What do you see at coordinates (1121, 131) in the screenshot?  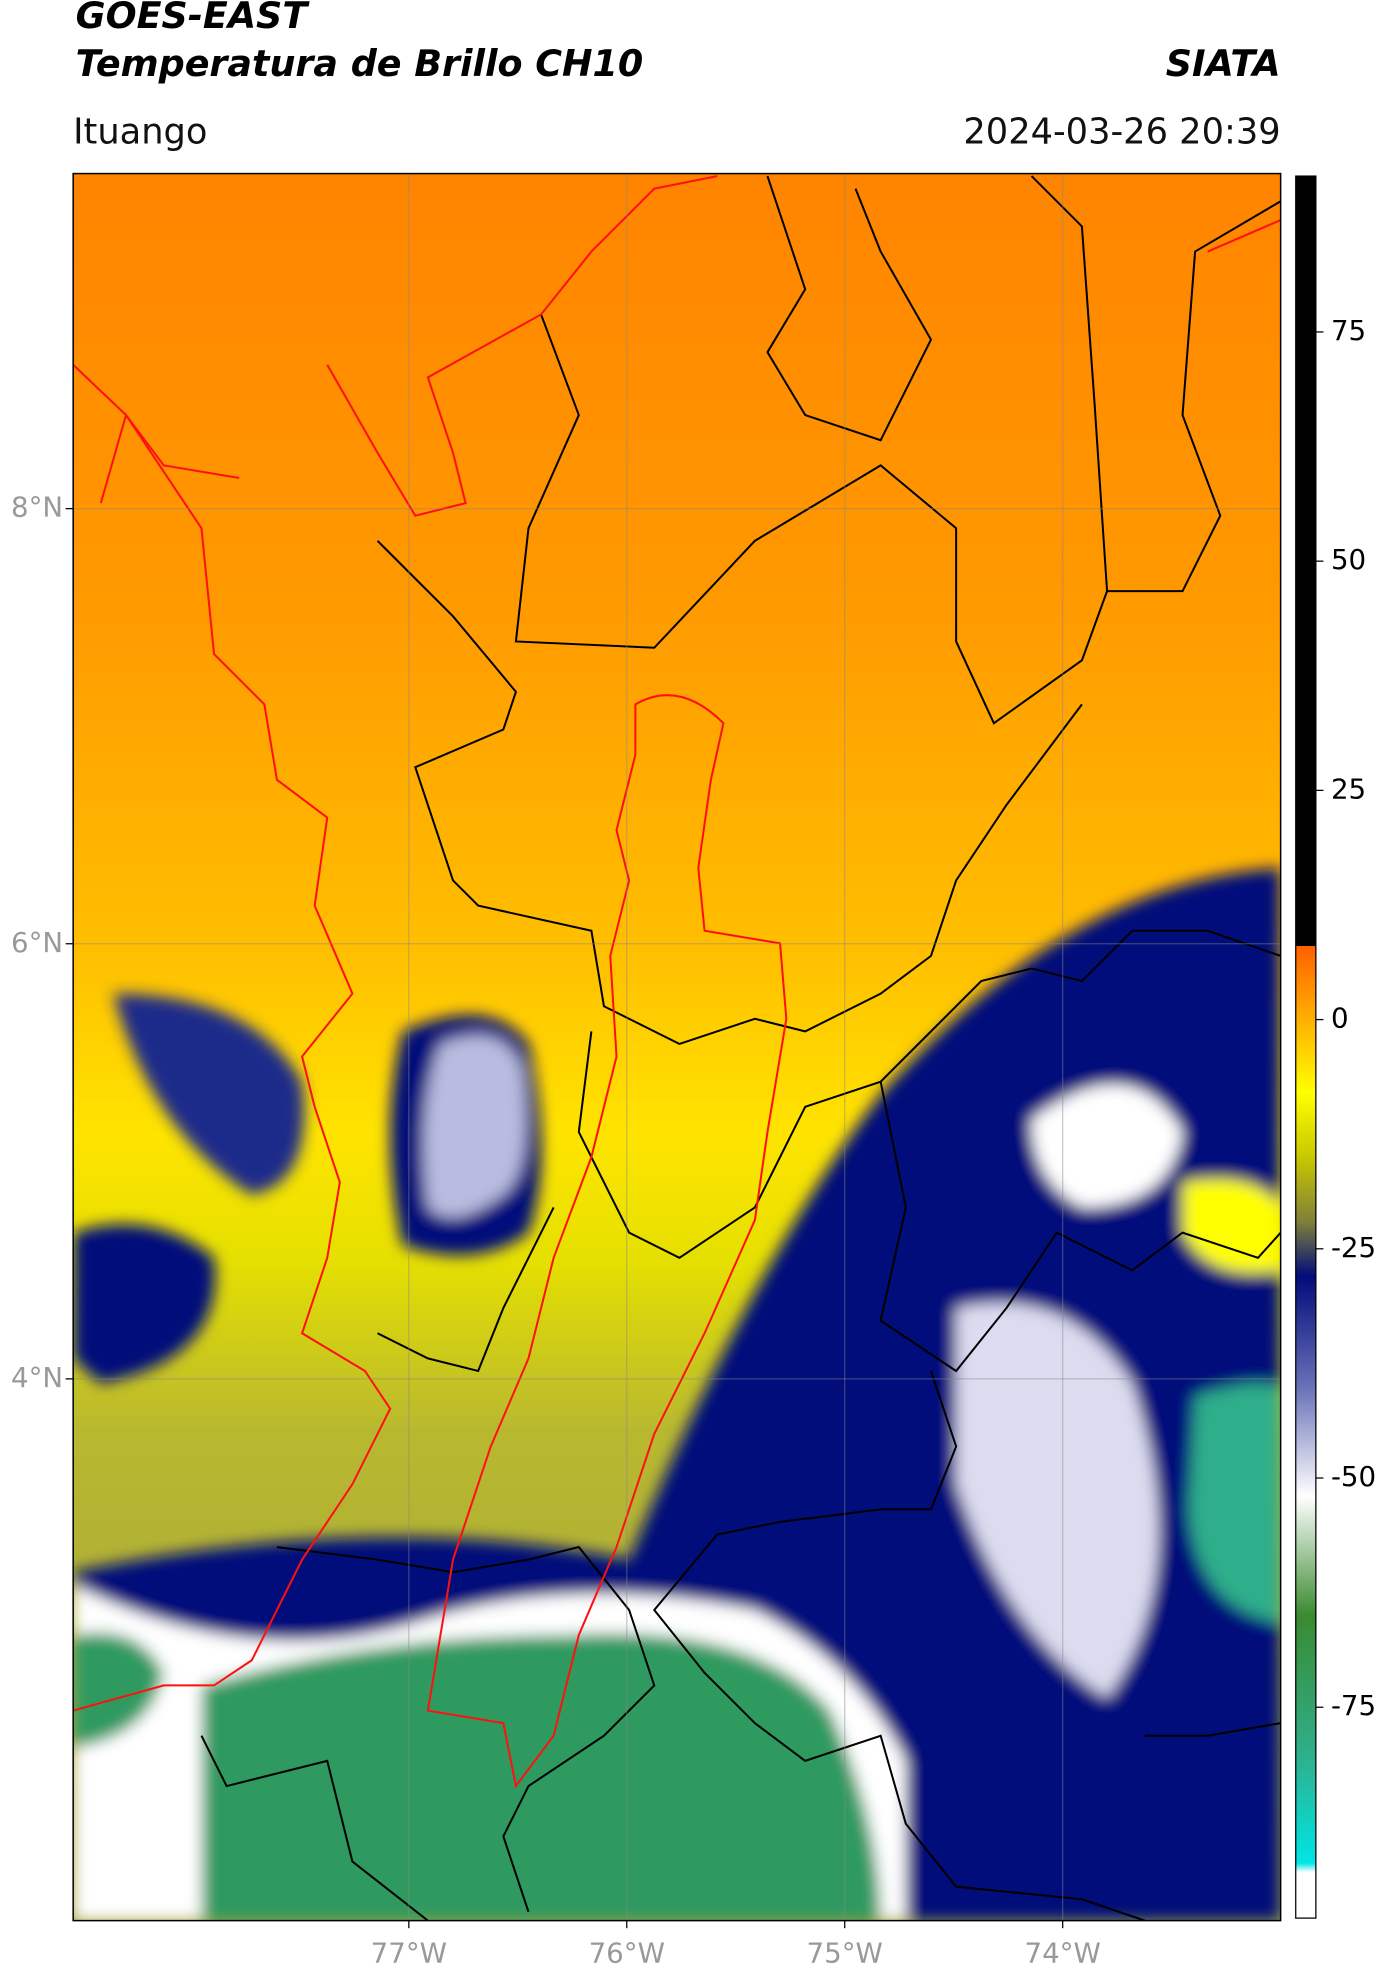 I see `datetime: 2024-03-26 20:39` at bounding box center [1121, 131].